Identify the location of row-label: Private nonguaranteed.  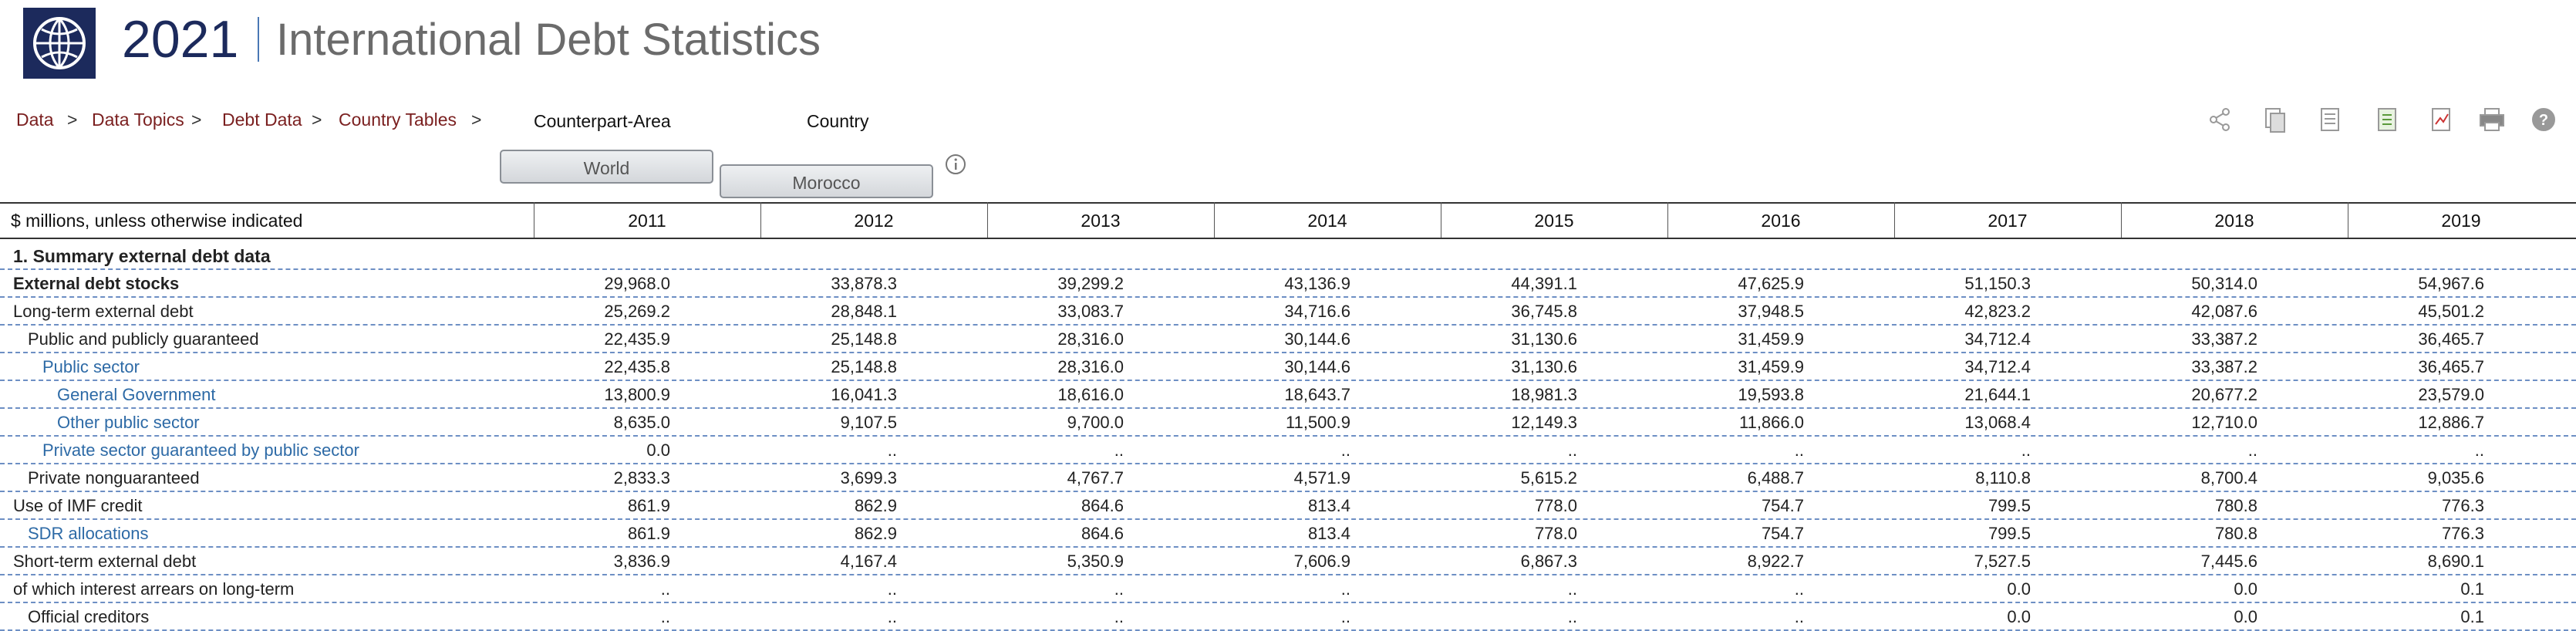
(114, 478).